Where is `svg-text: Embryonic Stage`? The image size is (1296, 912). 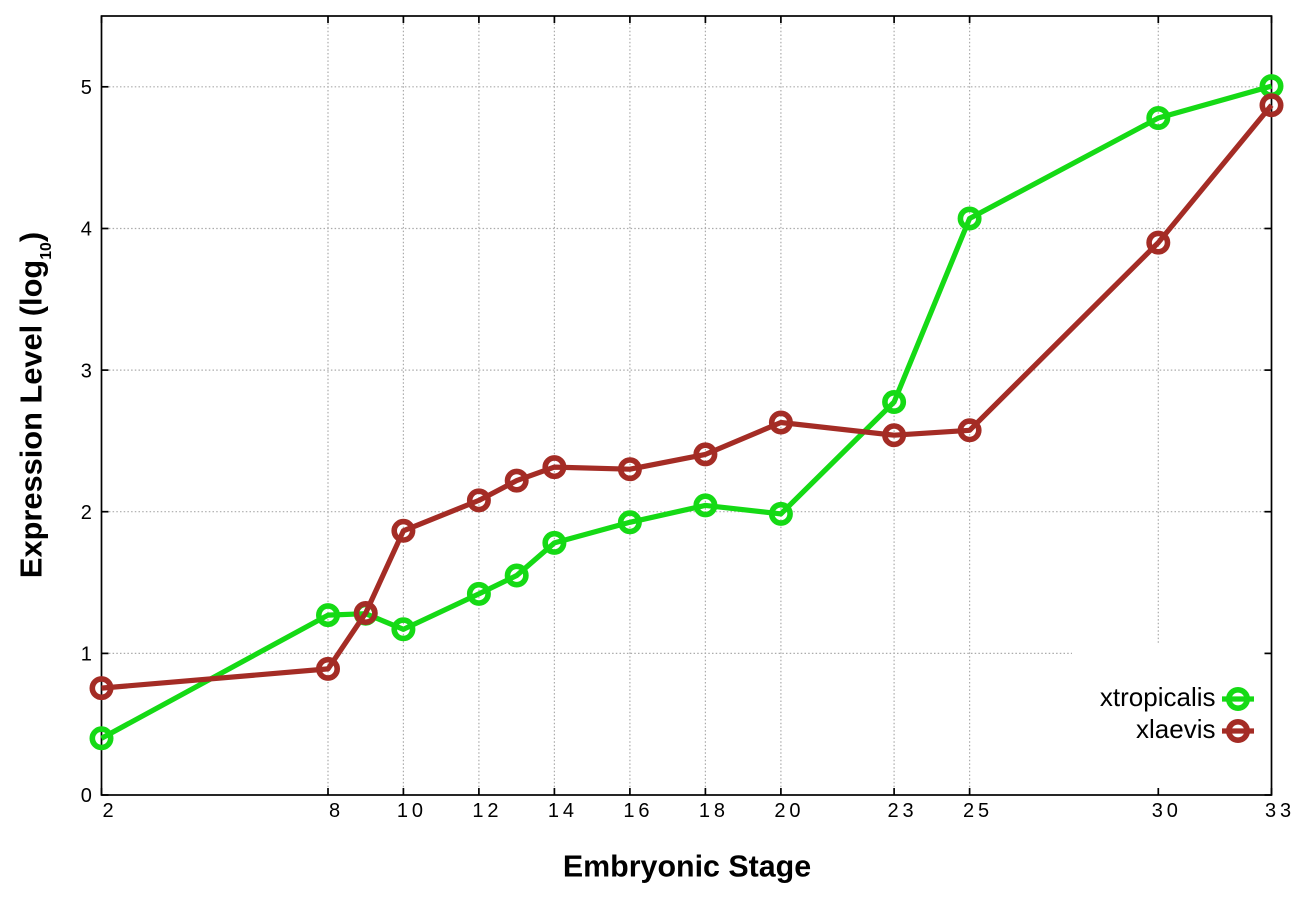
svg-text: Embryonic Stage is located at coordinates (687, 867).